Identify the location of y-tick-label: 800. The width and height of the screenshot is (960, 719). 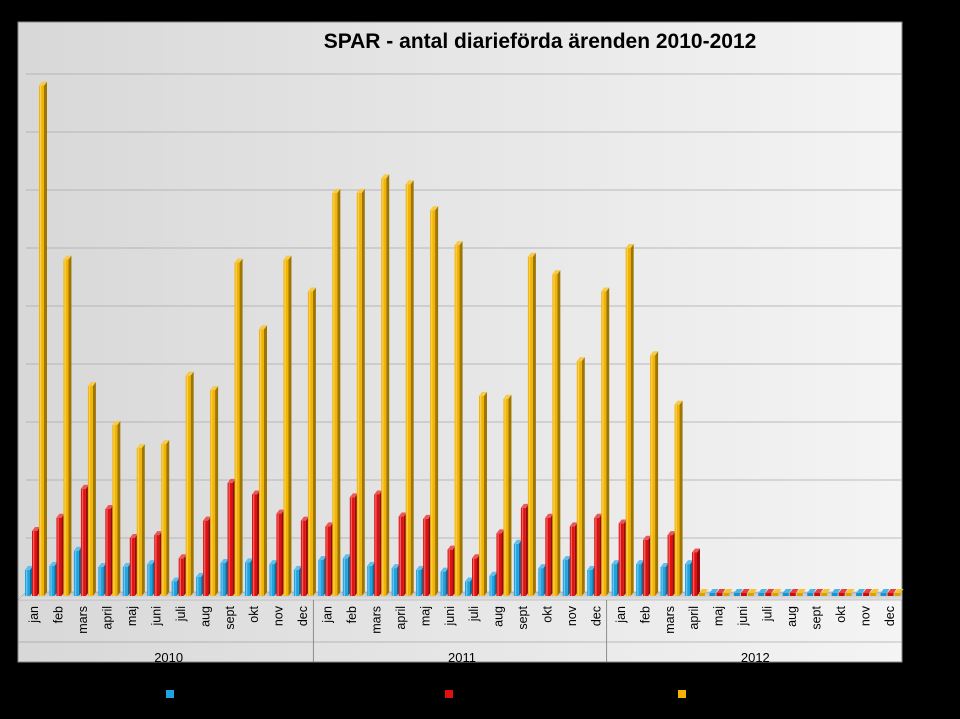
(917, 131).